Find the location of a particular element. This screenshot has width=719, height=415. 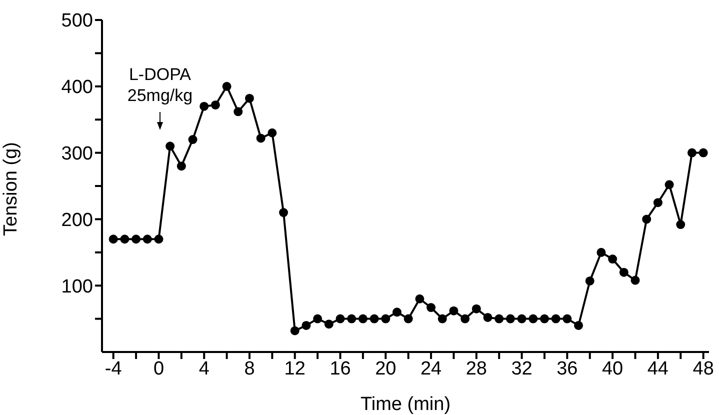

y-tick-label: 200 is located at coordinates (77, 220).